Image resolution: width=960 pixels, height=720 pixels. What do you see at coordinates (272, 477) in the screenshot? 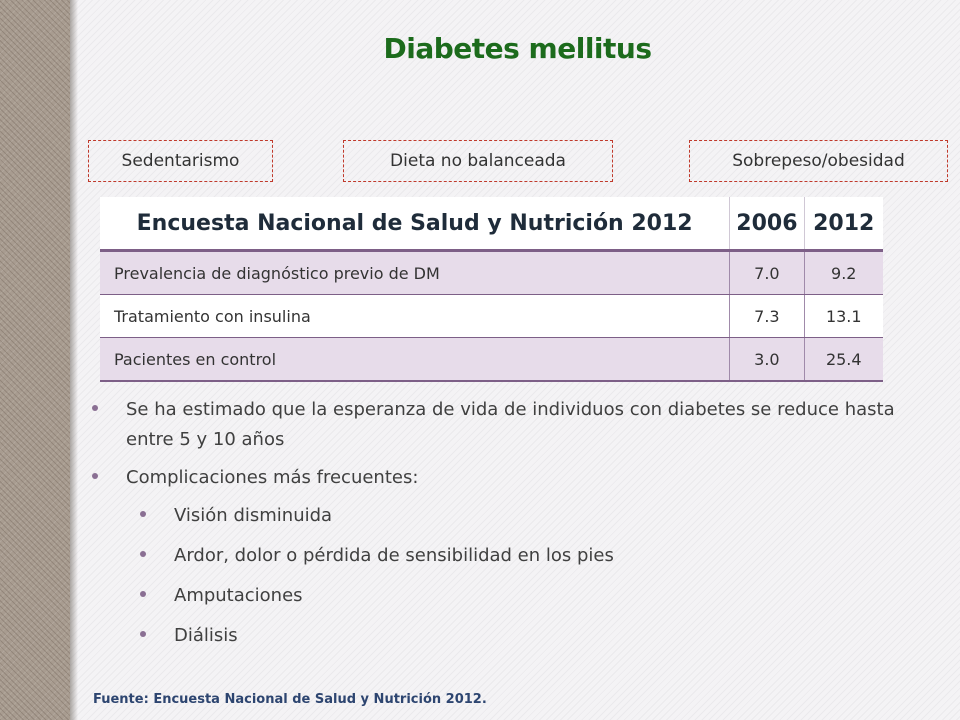
I see `bullet-text: Complicaciones más frecuentes:` at bounding box center [272, 477].